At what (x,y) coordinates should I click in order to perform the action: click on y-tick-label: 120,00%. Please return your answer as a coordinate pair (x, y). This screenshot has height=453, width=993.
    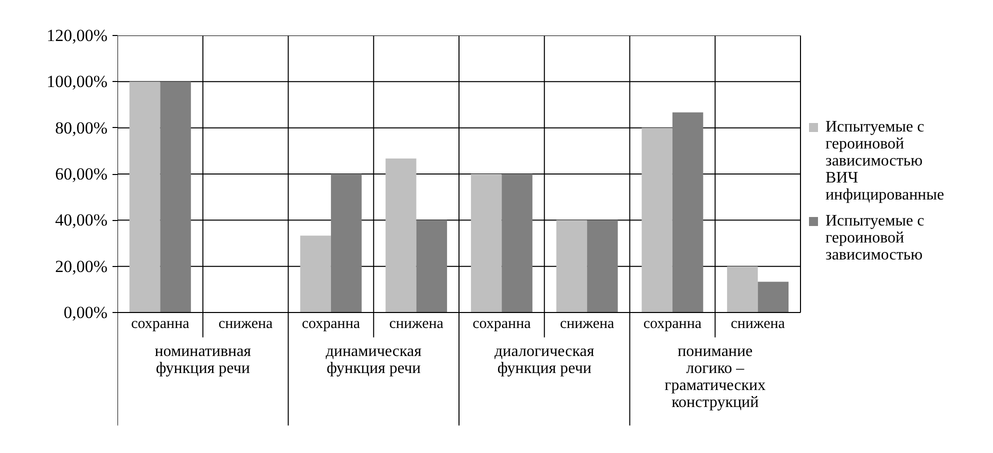
    Looking at the image, I should click on (77, 35).